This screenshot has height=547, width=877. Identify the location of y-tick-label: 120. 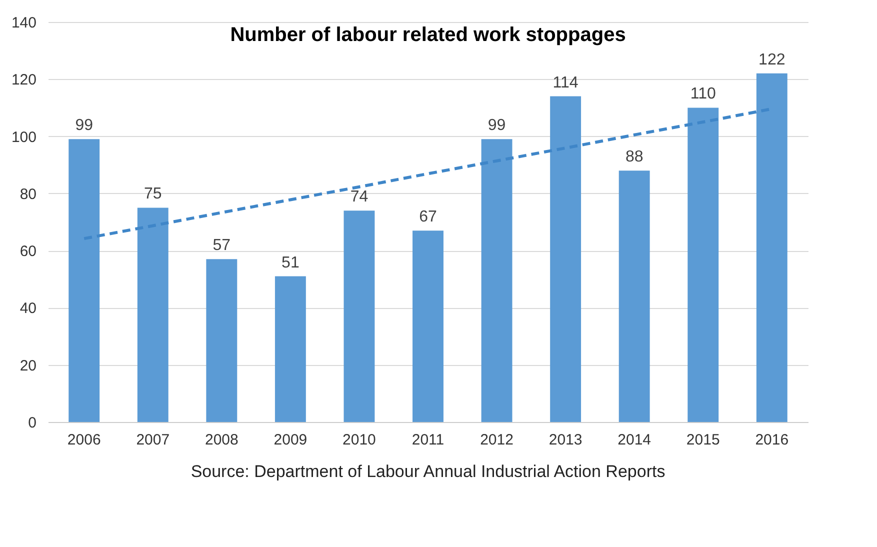
(23, 80).